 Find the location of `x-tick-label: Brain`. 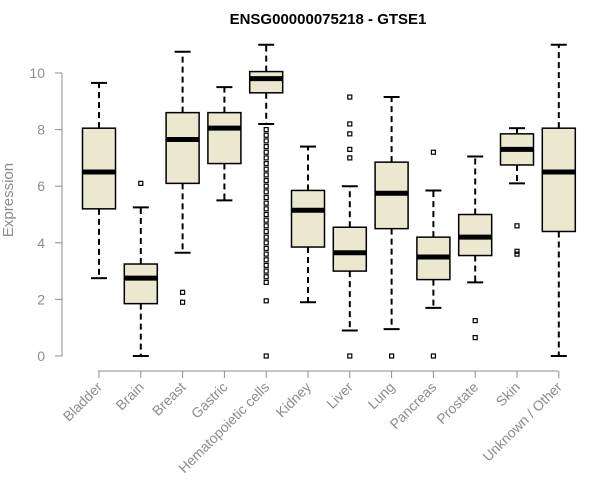

x-tick-label: Brain is located at coordinates (129, 396).